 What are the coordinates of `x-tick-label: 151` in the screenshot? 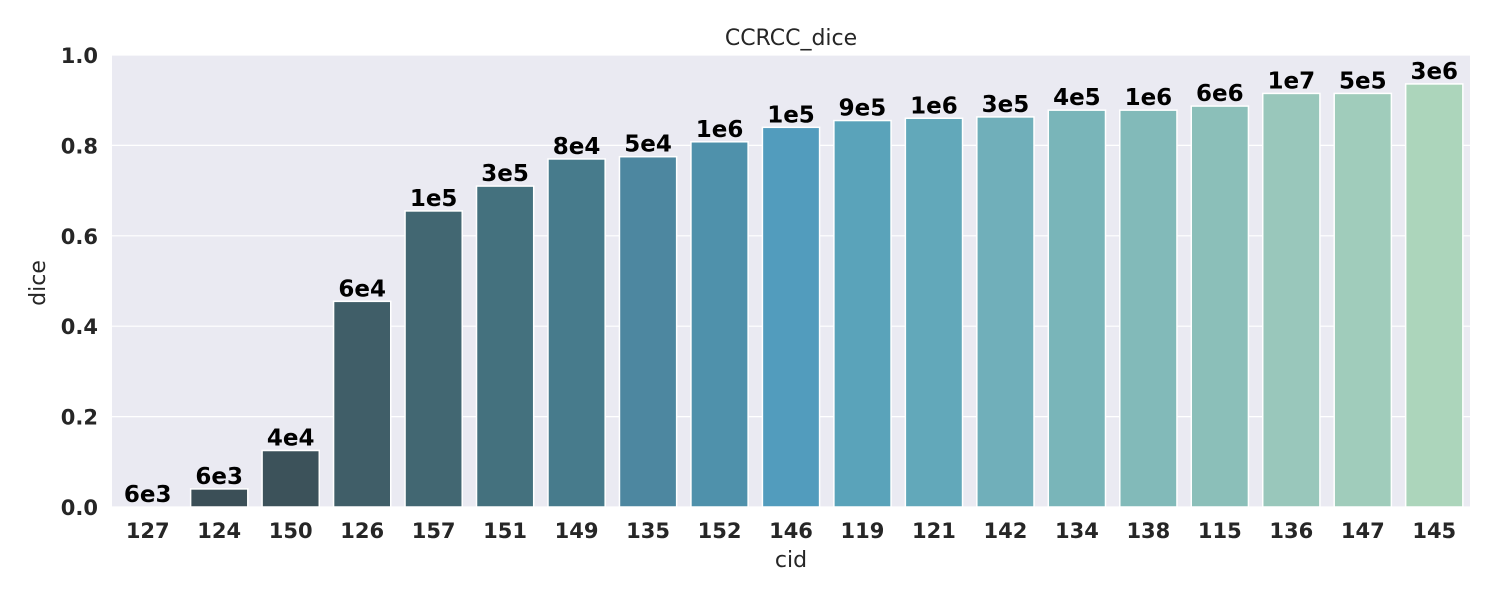 It's located at (505, 531).